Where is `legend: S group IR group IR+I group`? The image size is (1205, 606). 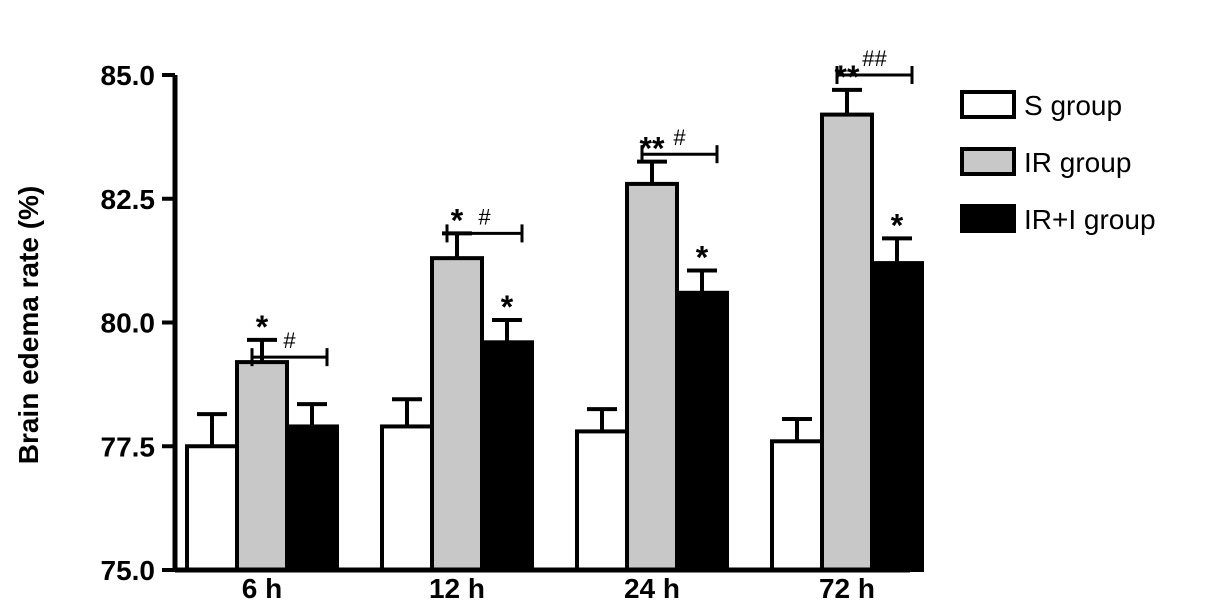 legend: S group IR group IR+I group is located at coordinates (1058, 162).